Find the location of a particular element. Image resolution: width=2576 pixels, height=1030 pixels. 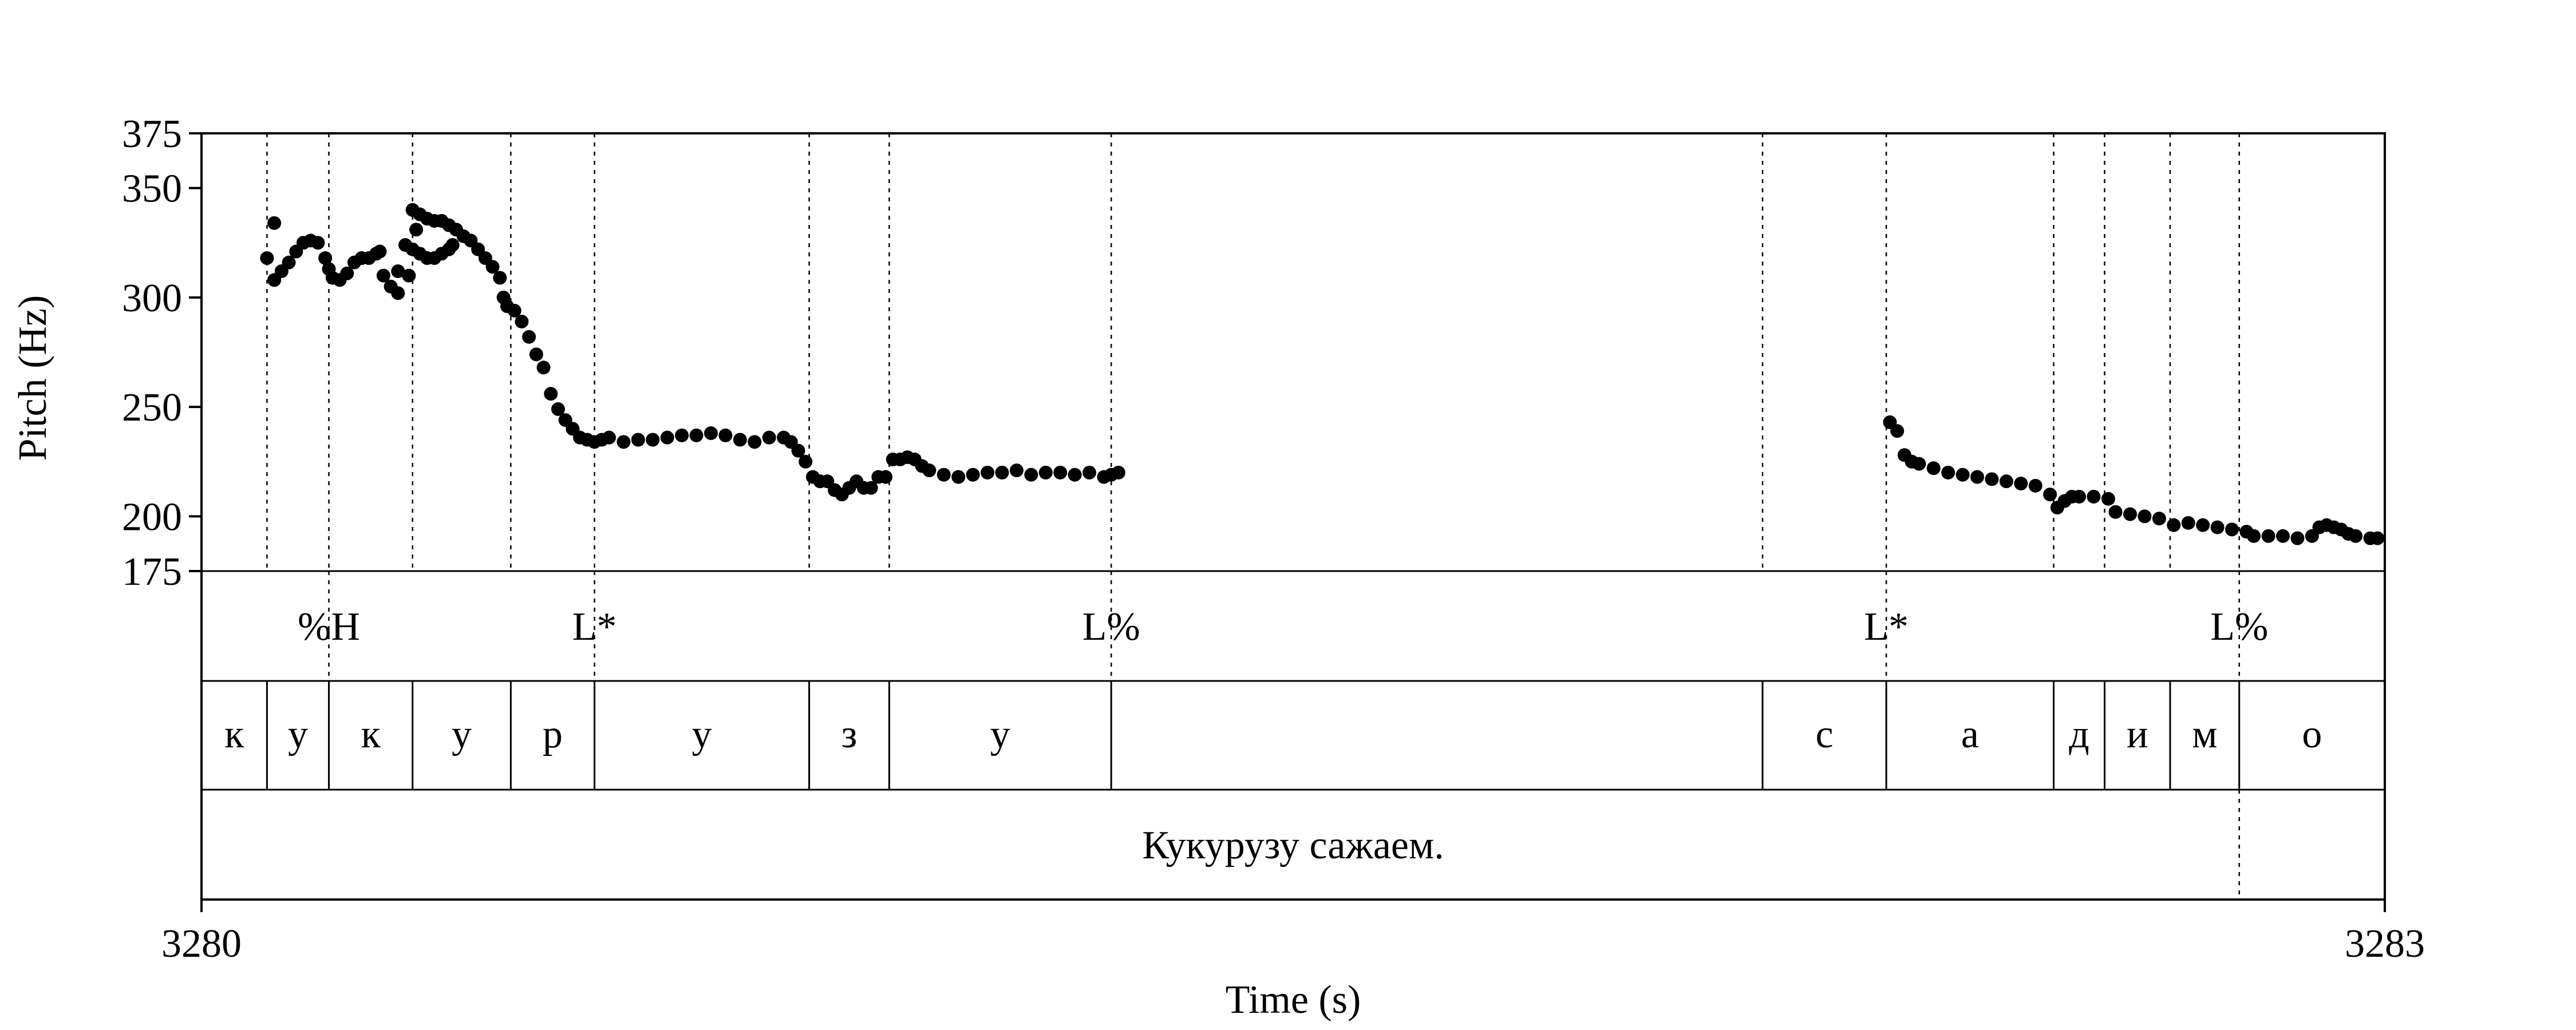

segment-label: м is located at coordinates (2204, 734).